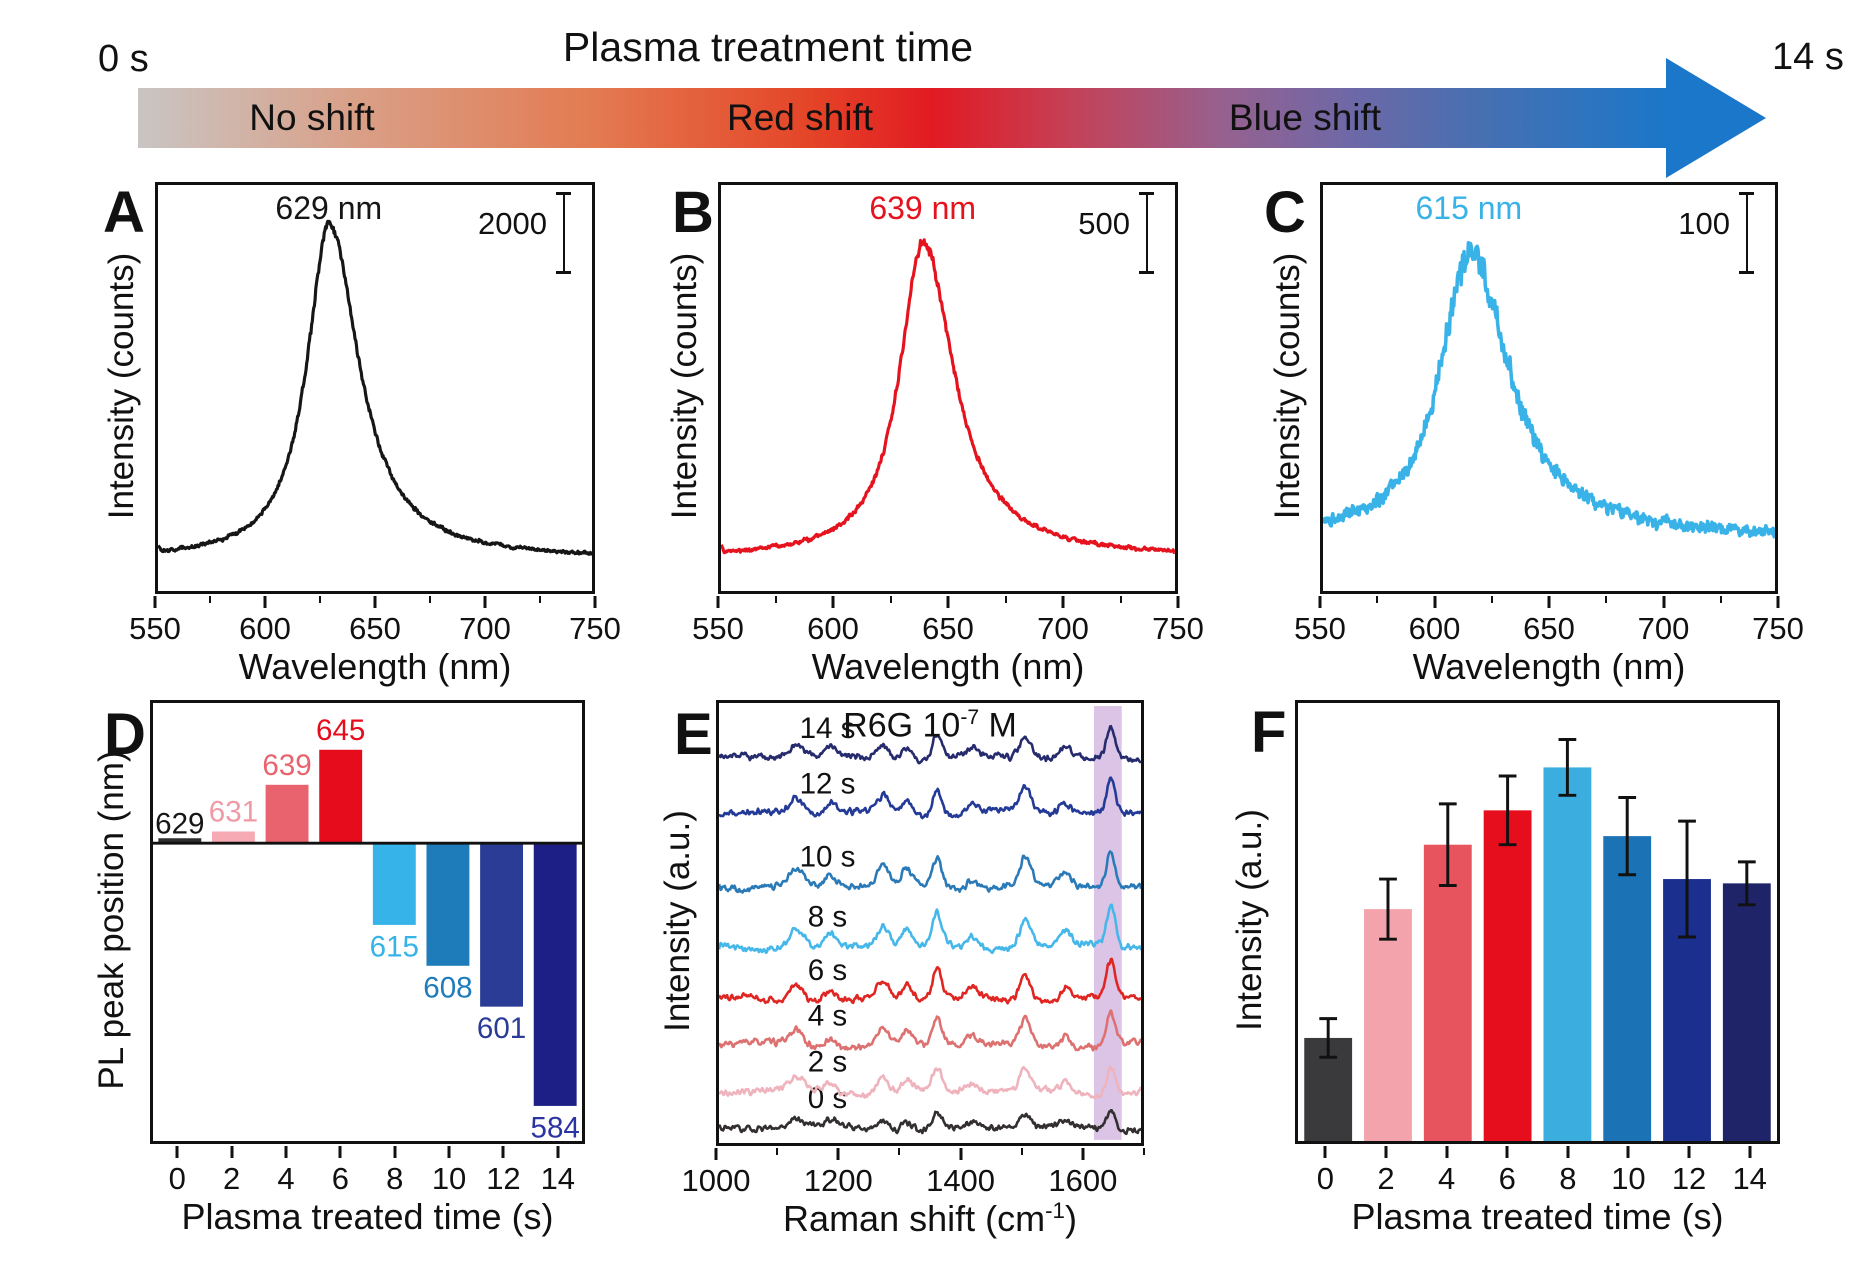 The height and width of the screenshot is (1280, 1862). I want to click on panel-E-x-axis-label: Raman shift (cm-1), so click(930, 1219).